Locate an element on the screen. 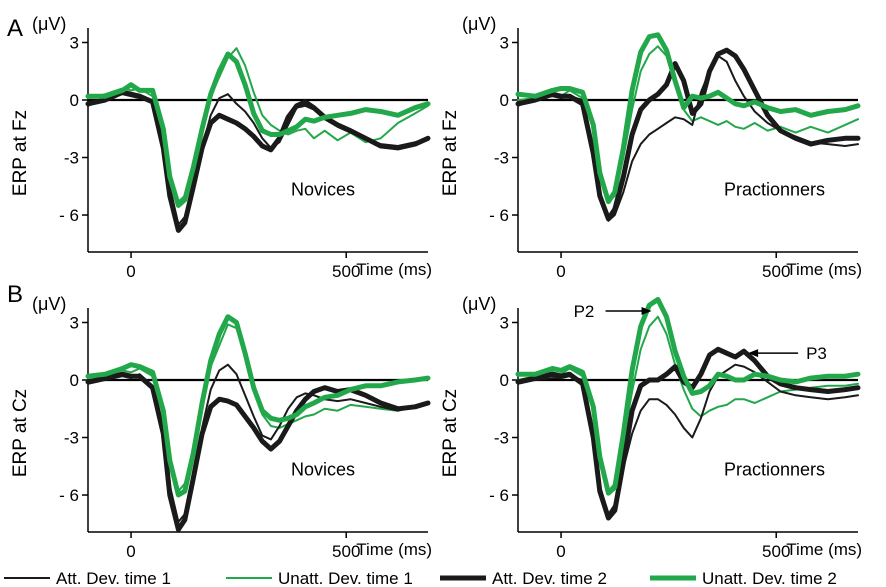  legend-label: Unatt. Dev. time 2 is located at coordinates (769, 578).